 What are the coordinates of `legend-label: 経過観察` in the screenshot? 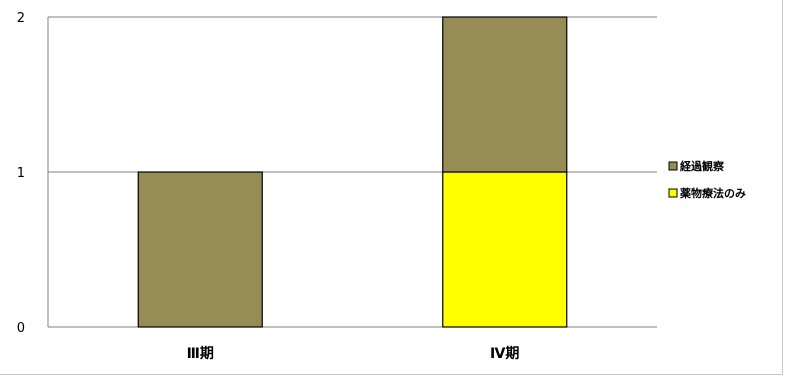 It's located at (702, 166).